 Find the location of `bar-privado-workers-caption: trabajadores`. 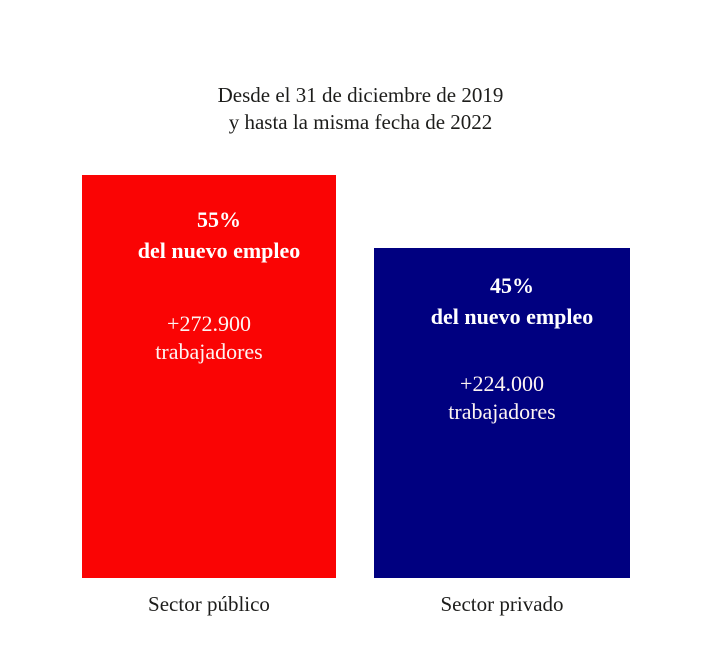

bar-privado-workers-caption: trabajadores is located at coordinates (502, 411).